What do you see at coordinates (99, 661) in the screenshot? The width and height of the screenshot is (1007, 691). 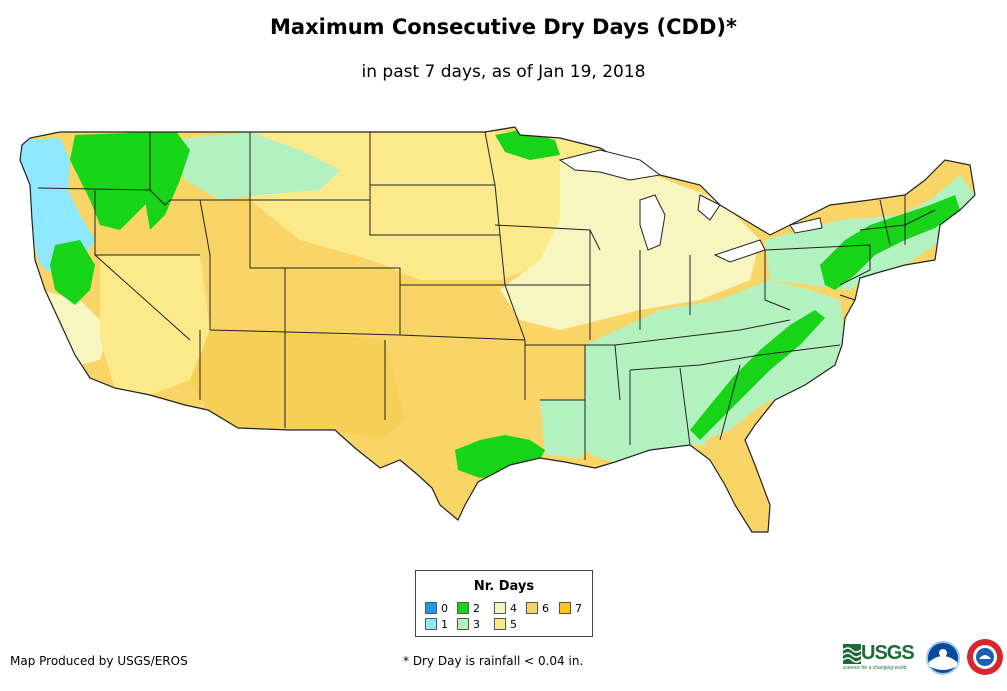 I see `map-credit: Map Produced by USGS/EROS` at bounding box center [99, 661].